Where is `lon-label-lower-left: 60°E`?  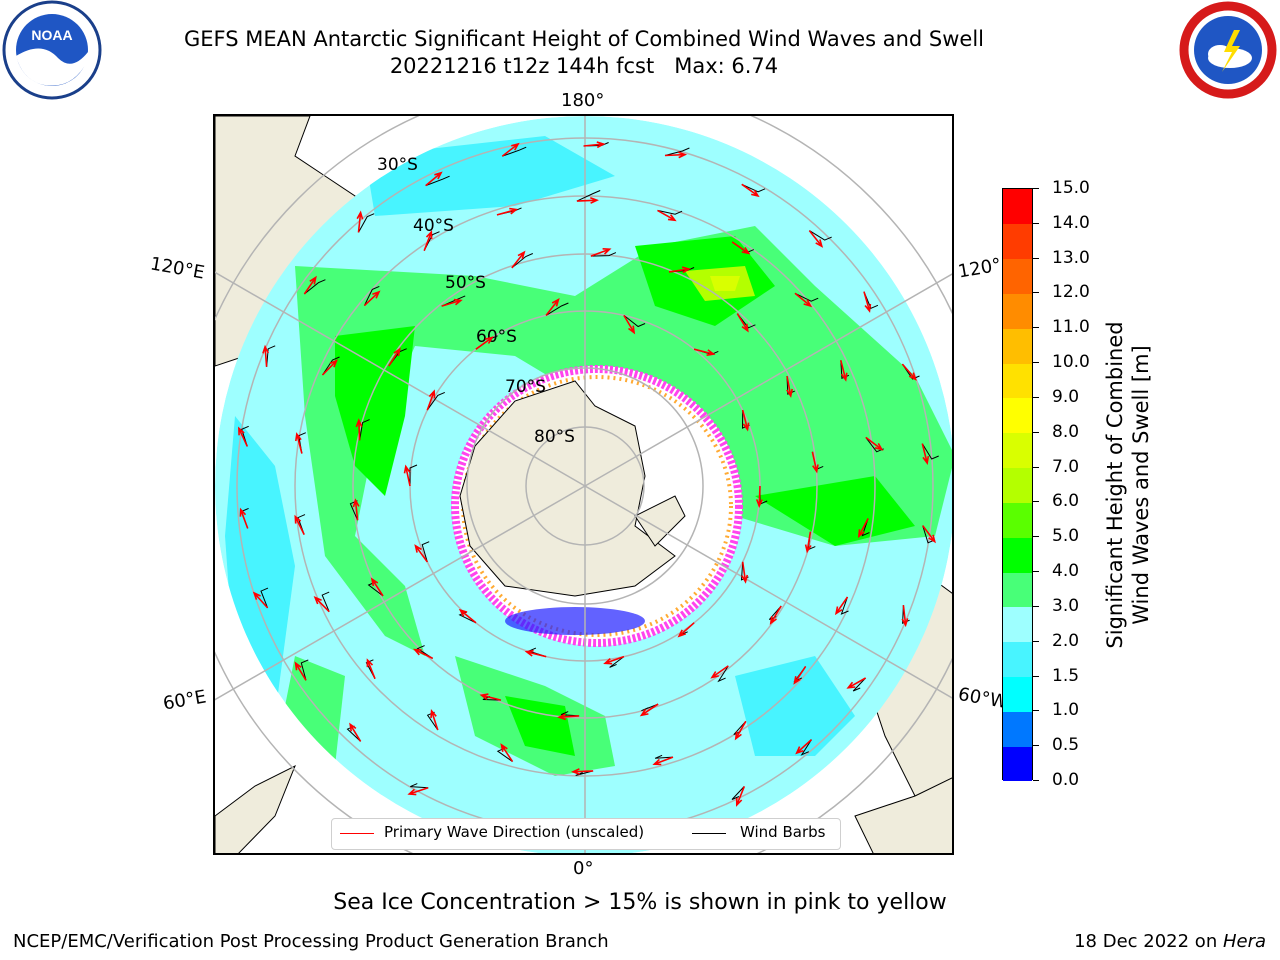 lon-label-lower-left: 60°E is located at coordinates (184, 700).